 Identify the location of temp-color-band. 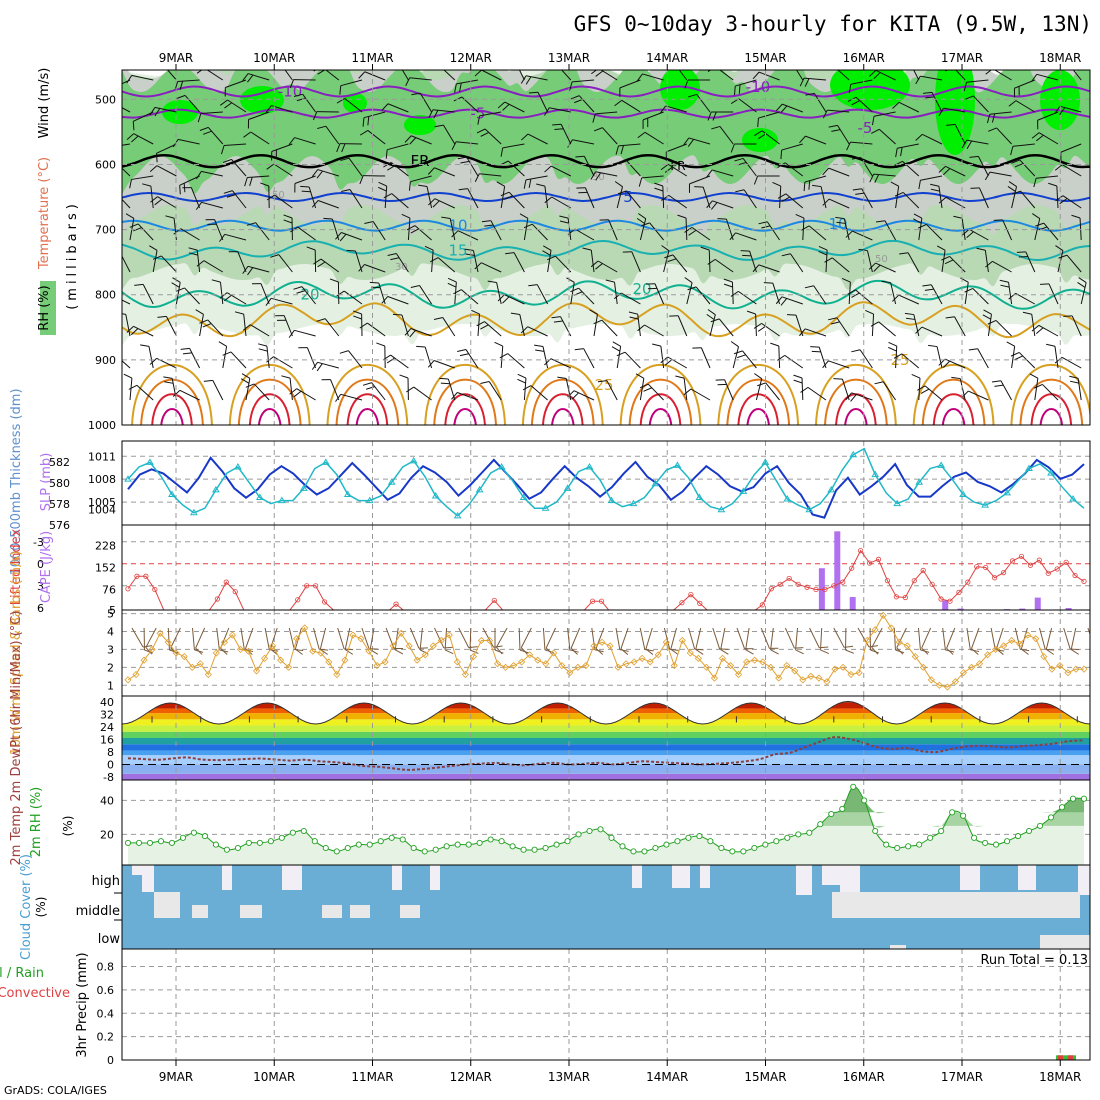
(606, 769).